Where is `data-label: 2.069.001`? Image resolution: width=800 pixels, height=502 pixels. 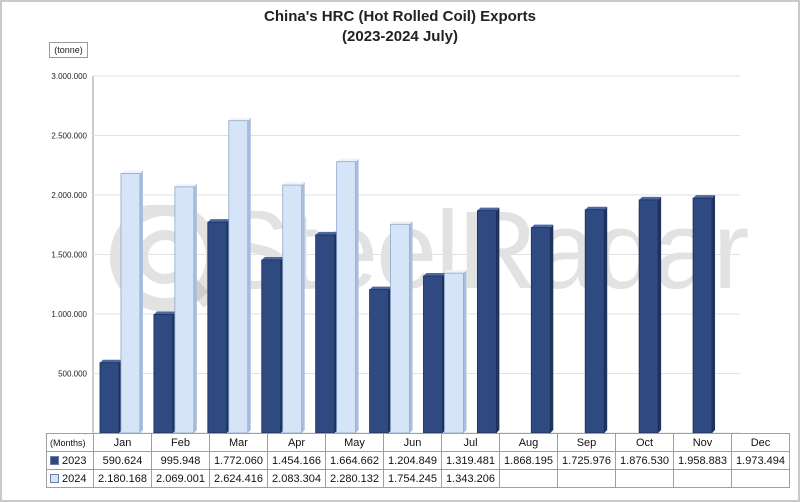
data-label: 2.069.001 is located at coordinates (180, 478).